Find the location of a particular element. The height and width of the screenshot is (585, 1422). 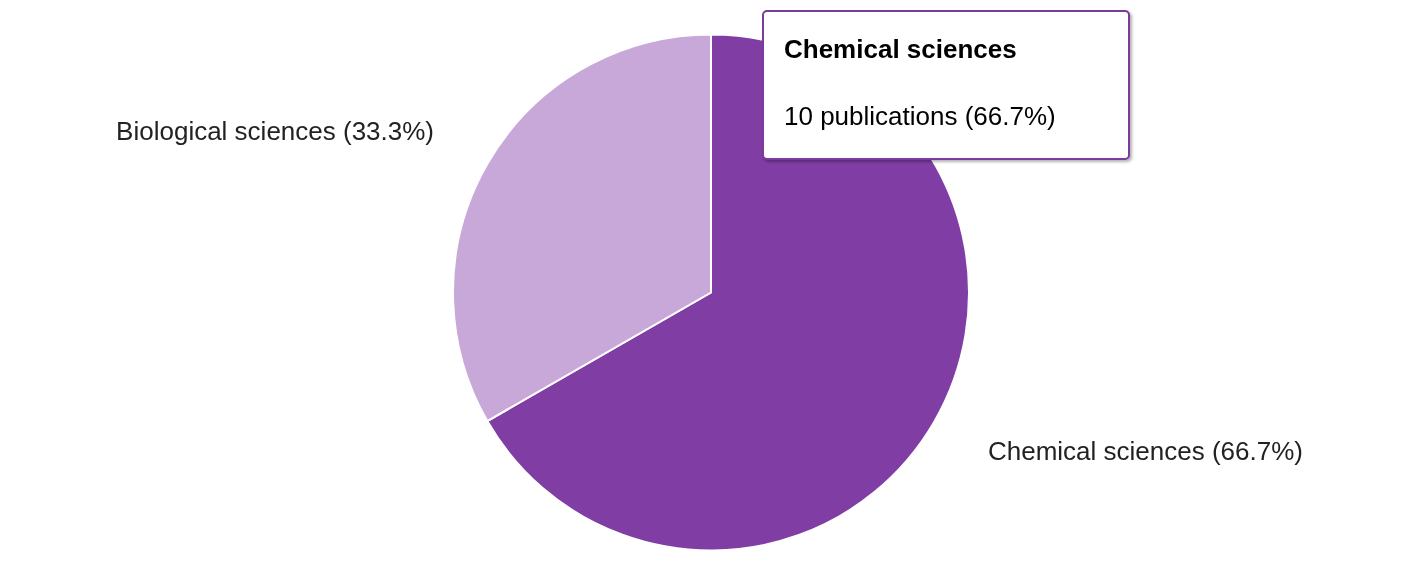

slice-label: Biological sciences (33.3%) is located at coordinates (275, 130).